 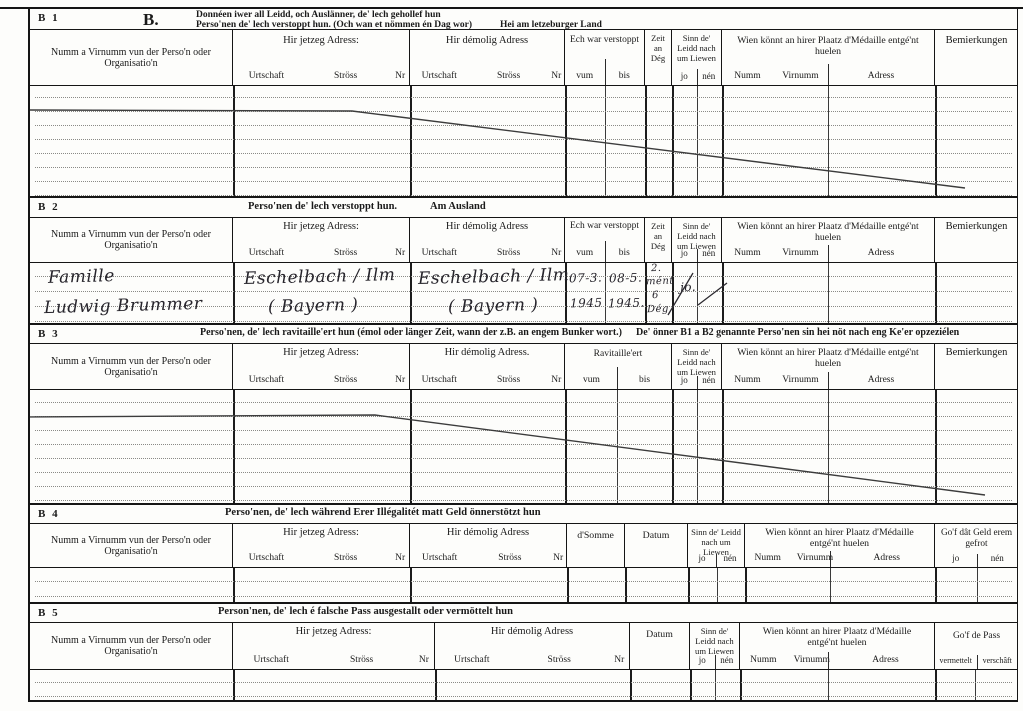 What do you see at coordinates (763, 660) in the screenshot?
I see `b5-numm-label: Numm` at bounding box center [763, 660].